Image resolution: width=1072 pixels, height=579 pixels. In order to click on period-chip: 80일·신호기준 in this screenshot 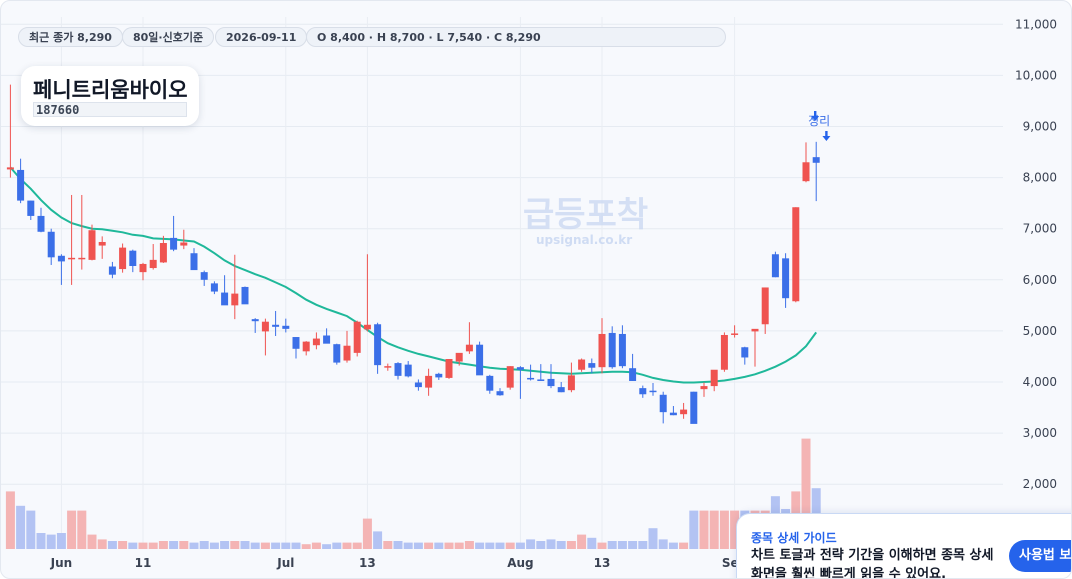, I will do `click(168, 37)`.